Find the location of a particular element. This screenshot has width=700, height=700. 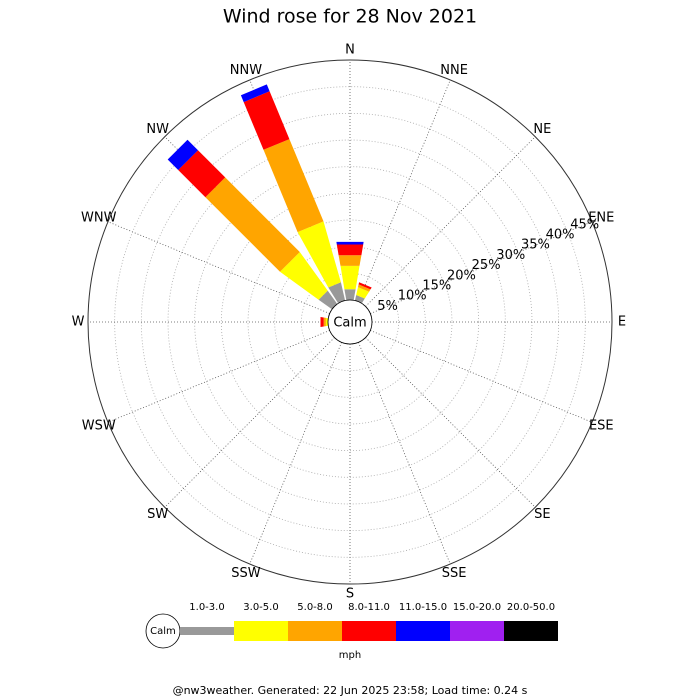

calm-circle is located at coordinates (350, 322).